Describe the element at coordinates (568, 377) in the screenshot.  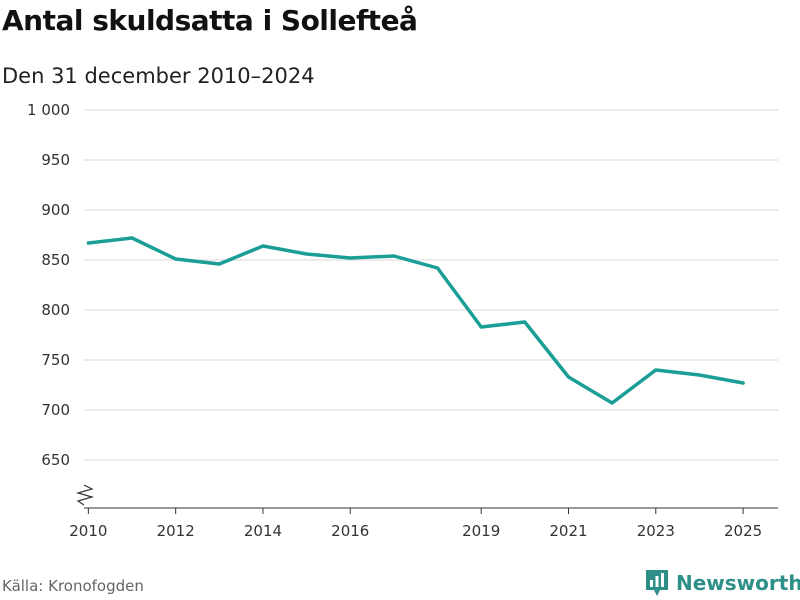
I see `data-point-2021` at that location.